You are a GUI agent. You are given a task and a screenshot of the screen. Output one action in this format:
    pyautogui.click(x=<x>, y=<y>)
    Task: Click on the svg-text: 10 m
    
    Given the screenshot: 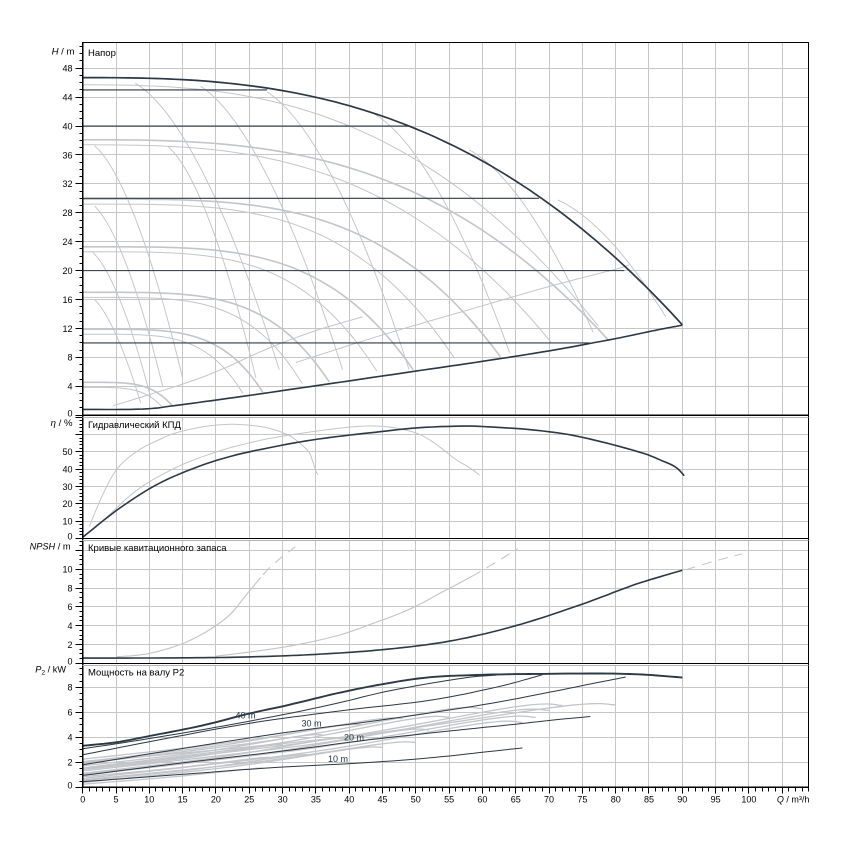 What is the action you would take?
    pyautogui.click(x=338, y=759)
    